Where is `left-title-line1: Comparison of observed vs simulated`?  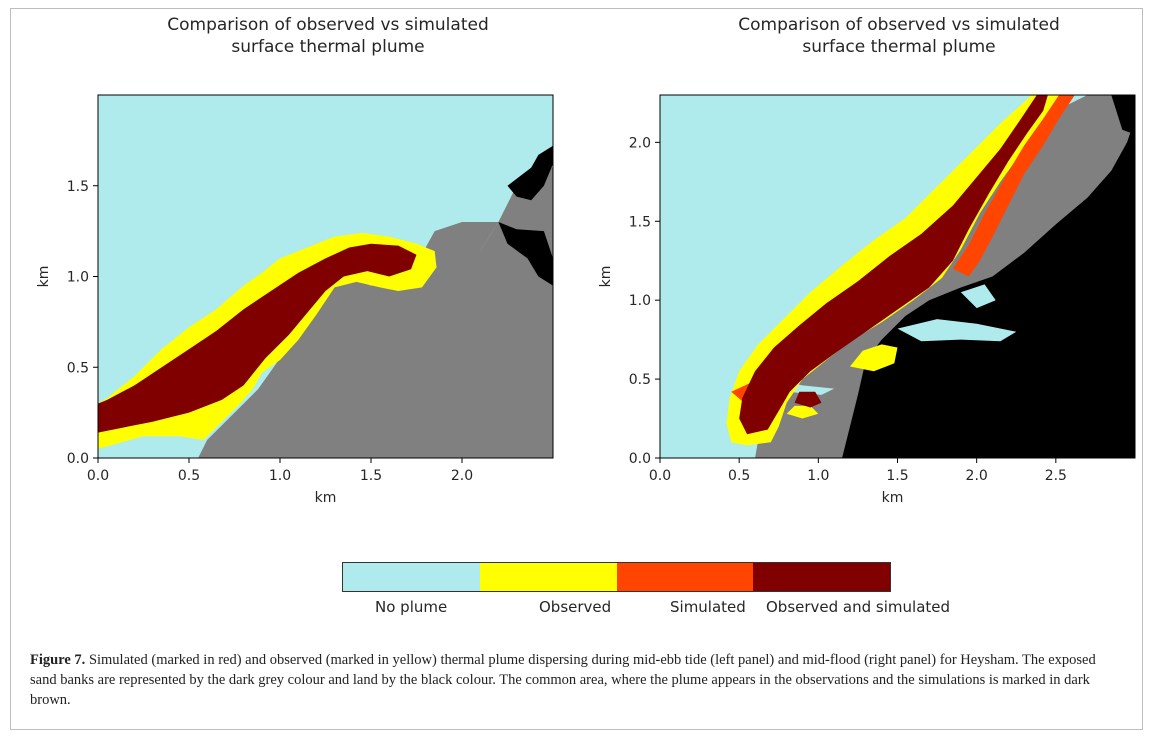
left-title-line1: Comparison of observed vs simulated is located at coordinates (328, 25).